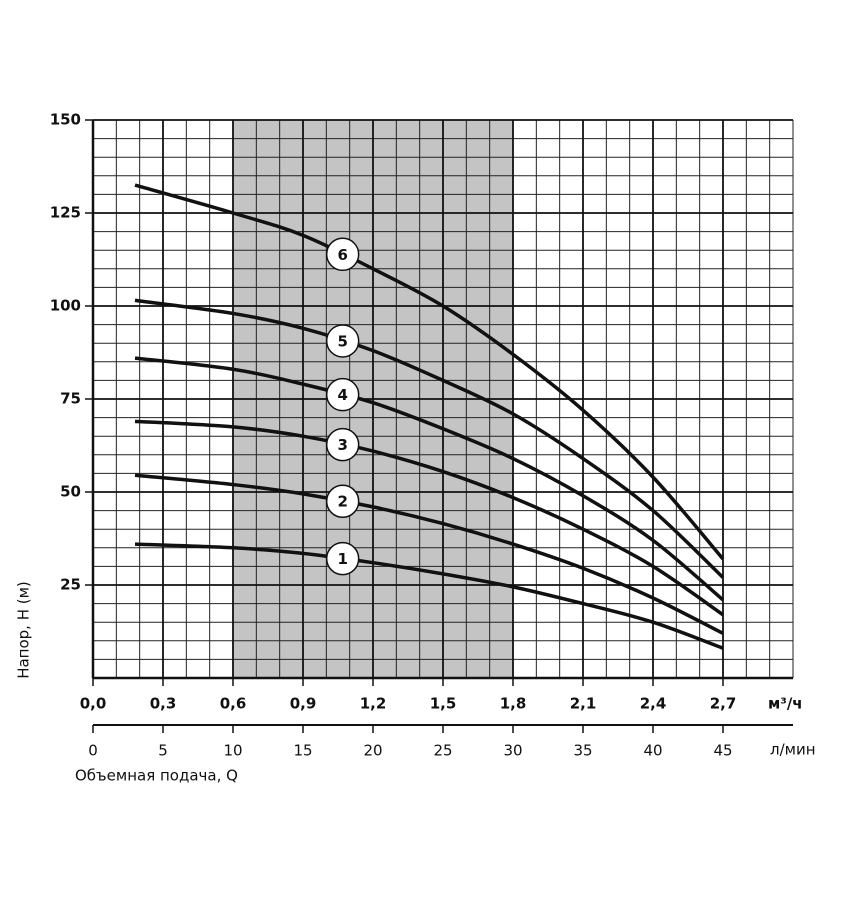 This screenshot has width=842, height=900. What do you see at coordinates (723, 704) in the screenshot?
I see `x-tick-label: 2,7` at bounding box center [723, 704].